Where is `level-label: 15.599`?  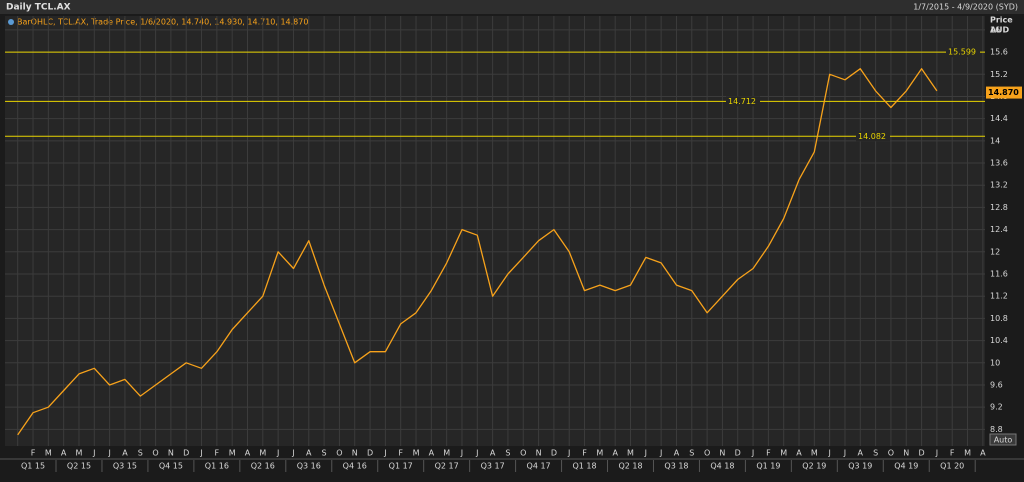
level-label: 15.599 is located at coordinates (962, 52).